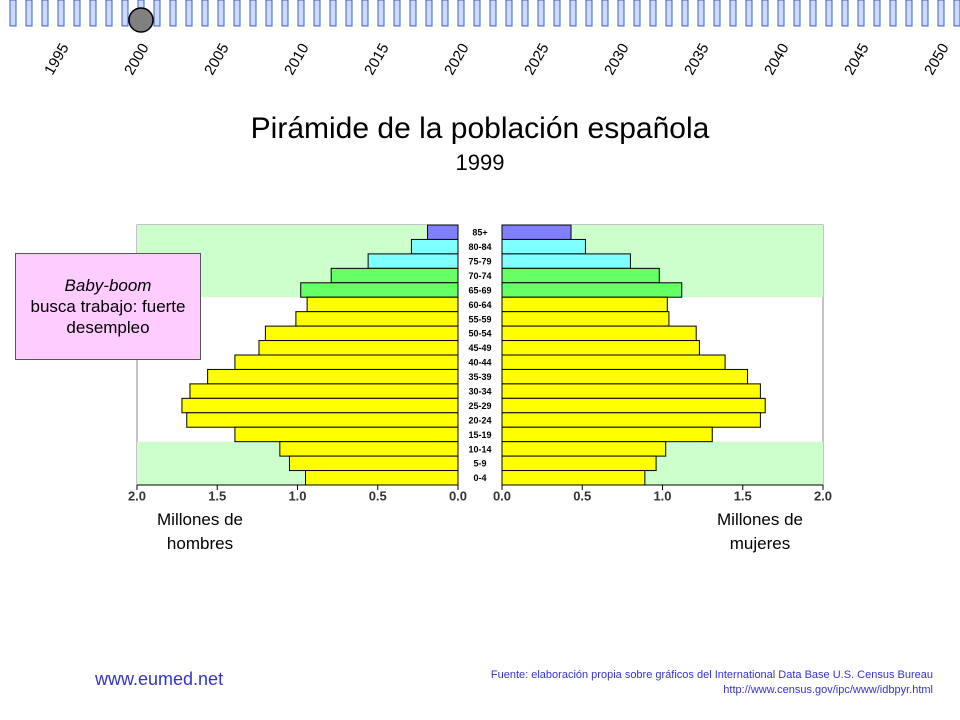 This screenshot has height=720, width=960. I want to click on age-label: 0-4, so click(479, 478).